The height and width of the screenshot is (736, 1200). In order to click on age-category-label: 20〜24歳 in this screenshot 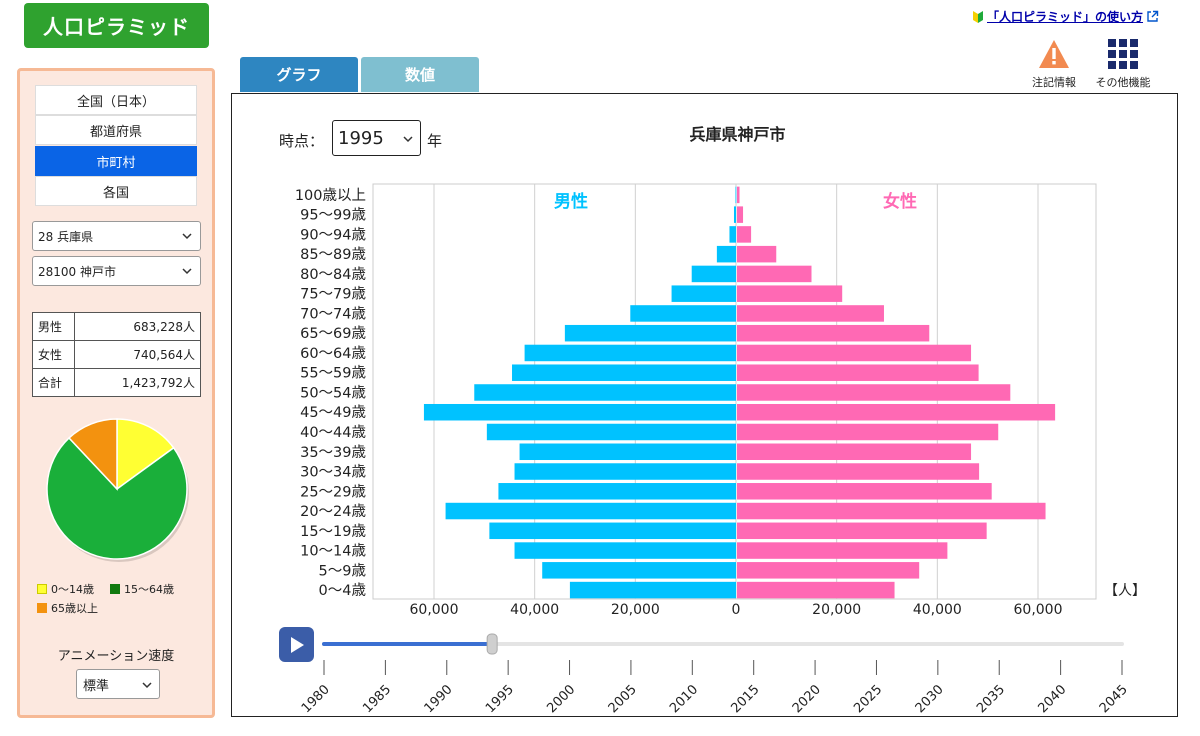, I will do `click(333, 511)`.